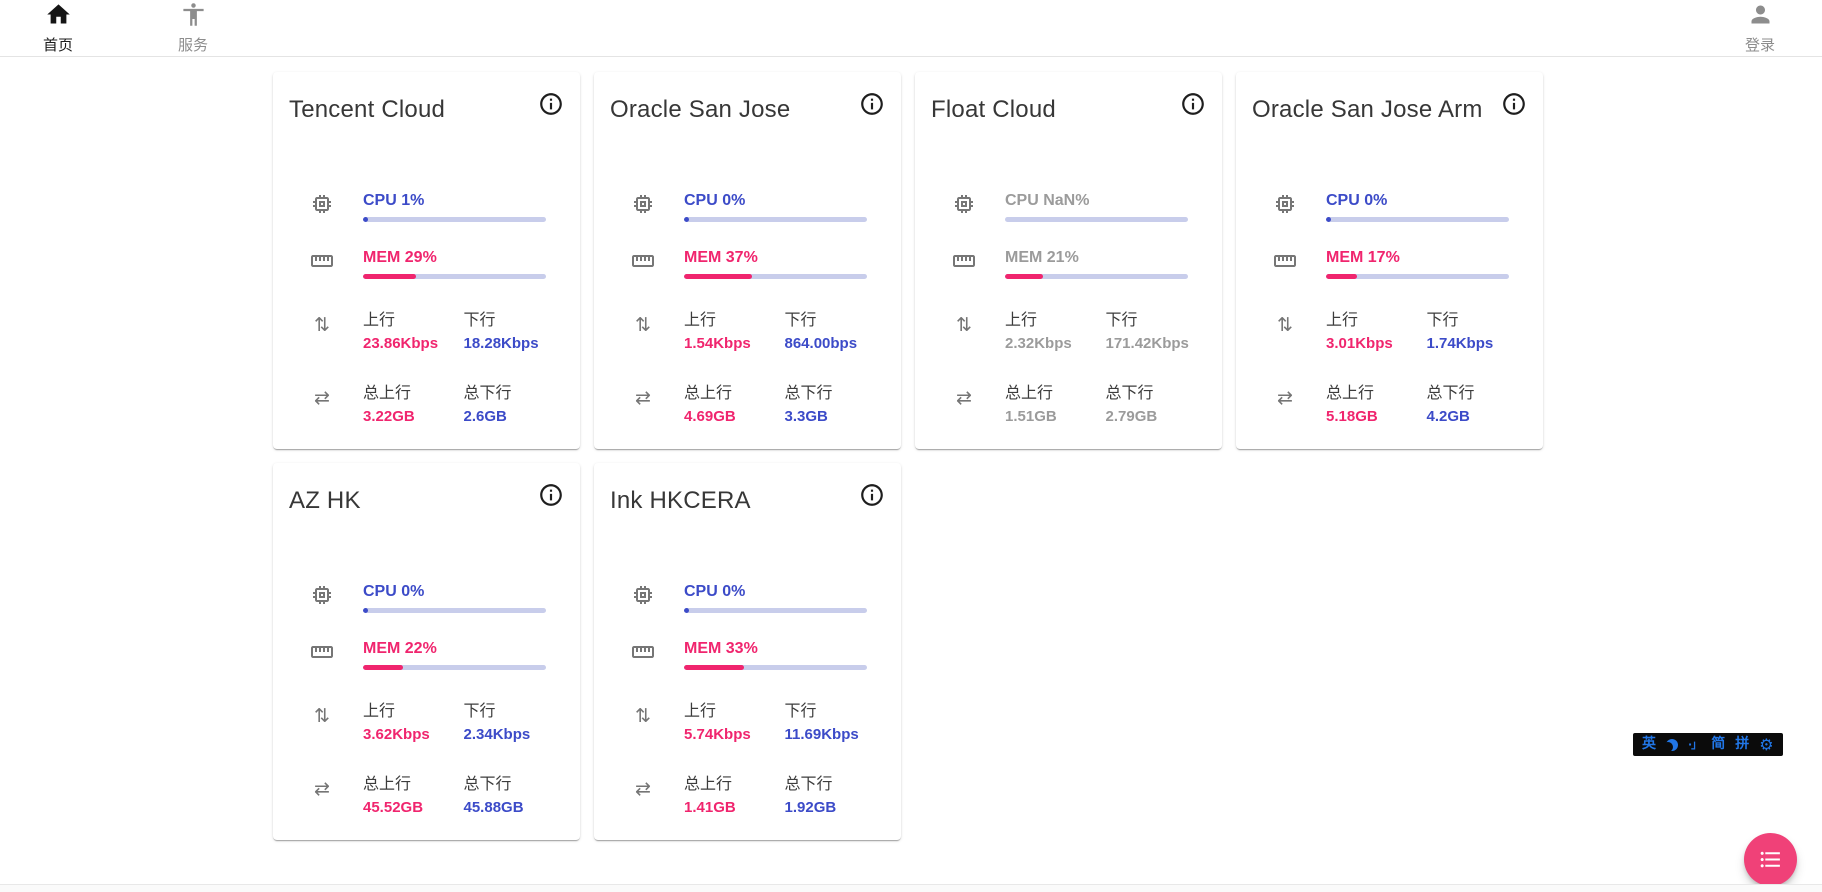  What do you see at coordinates (747, 108) in the screenshot?
I see `card-header: Oracle San Jose` at bounding box center [747, 108].